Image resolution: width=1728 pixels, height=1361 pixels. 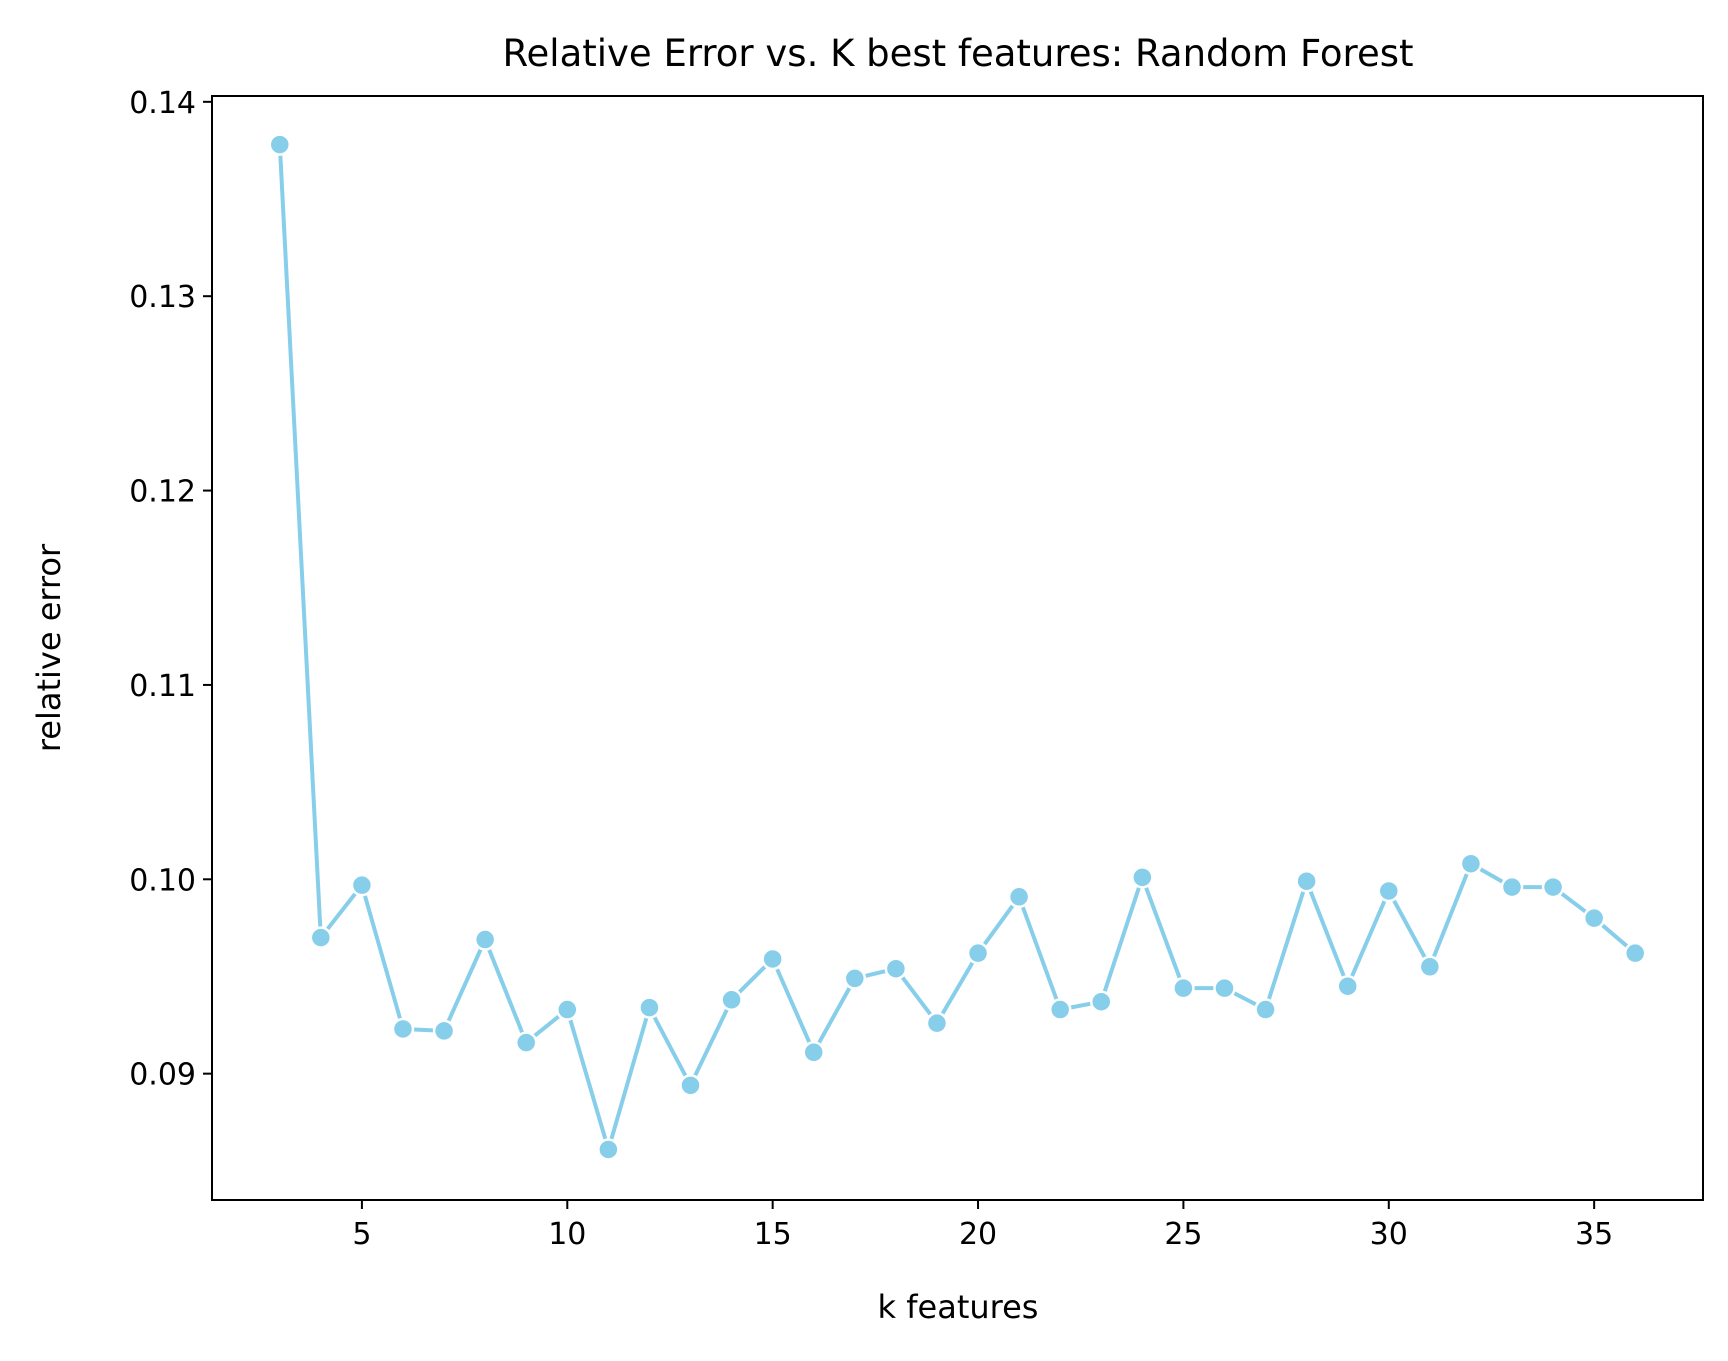 What do you see at coordinates (1389, 1234) in the screenshot?
I see `x-tick-label: 30` at bounding box center [1389, 1234].